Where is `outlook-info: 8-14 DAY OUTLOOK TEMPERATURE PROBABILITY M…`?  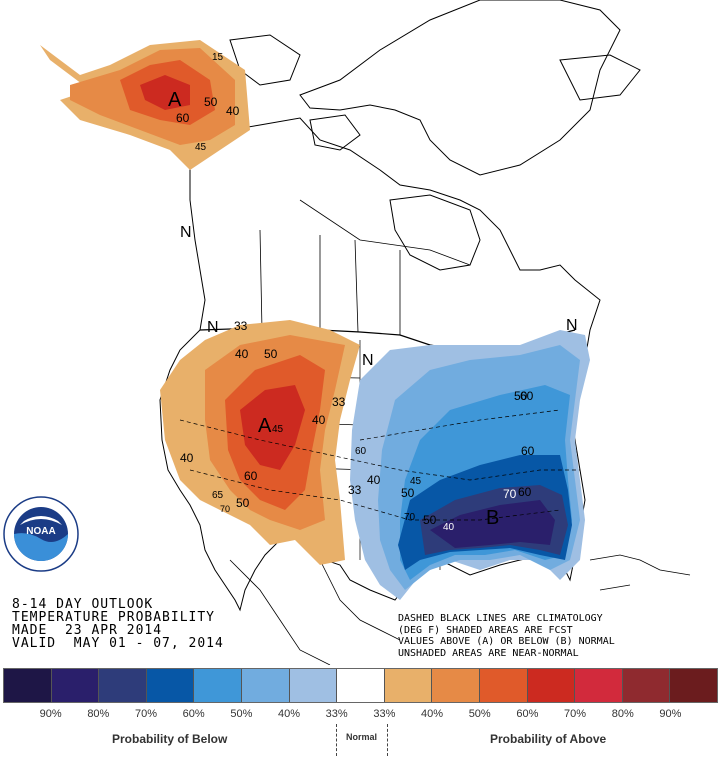 outlook-info: 8-14 DAY OUTLOOK TEMPERATURE PROBABILITY M… is located at coordinates (118, 624).